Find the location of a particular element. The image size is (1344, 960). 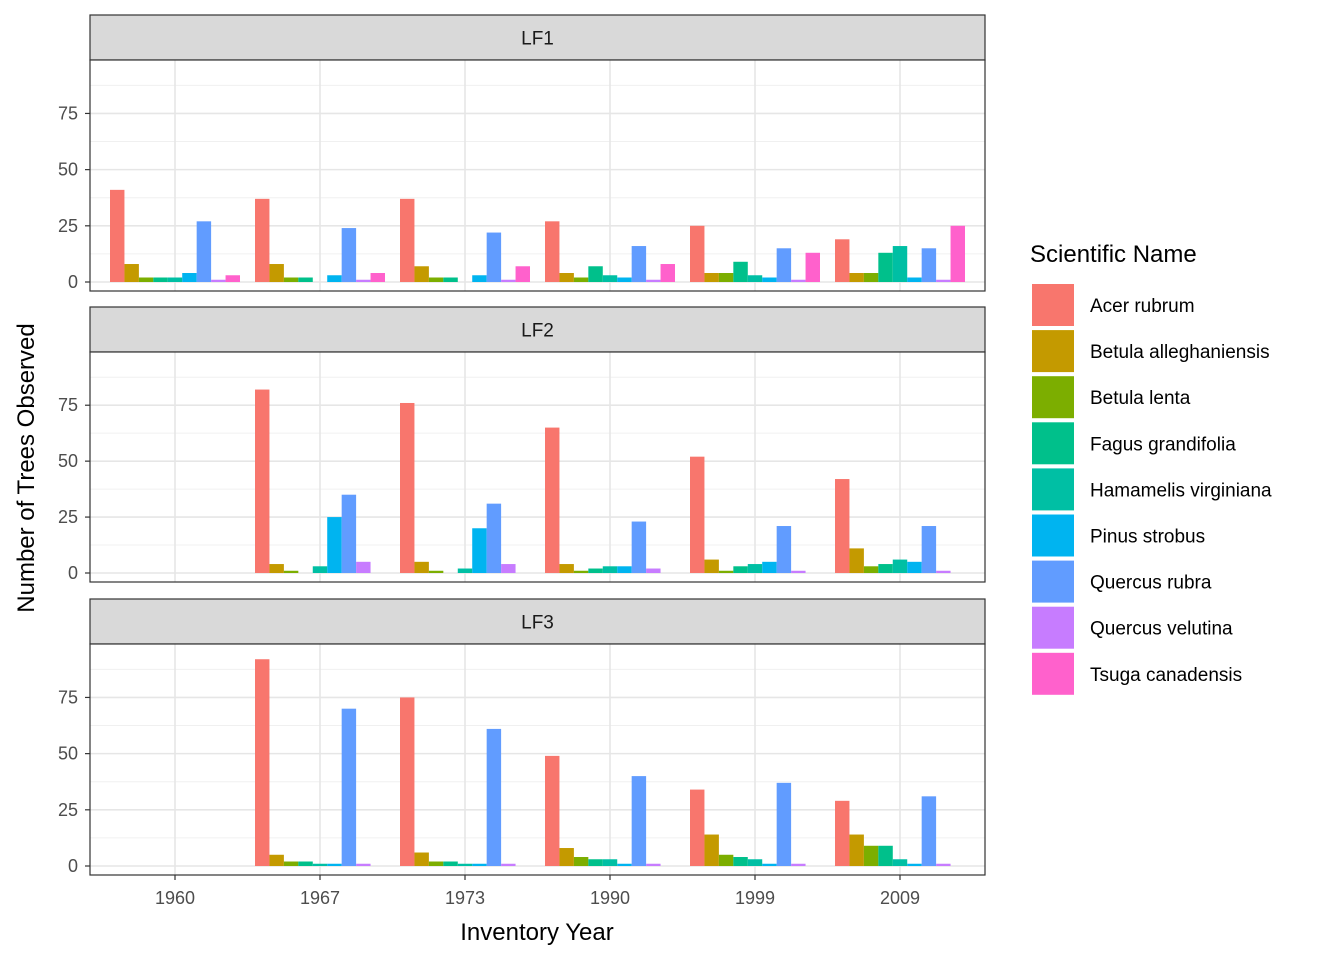

x-tick-label: 1960 is located at coordinates (175, 898).